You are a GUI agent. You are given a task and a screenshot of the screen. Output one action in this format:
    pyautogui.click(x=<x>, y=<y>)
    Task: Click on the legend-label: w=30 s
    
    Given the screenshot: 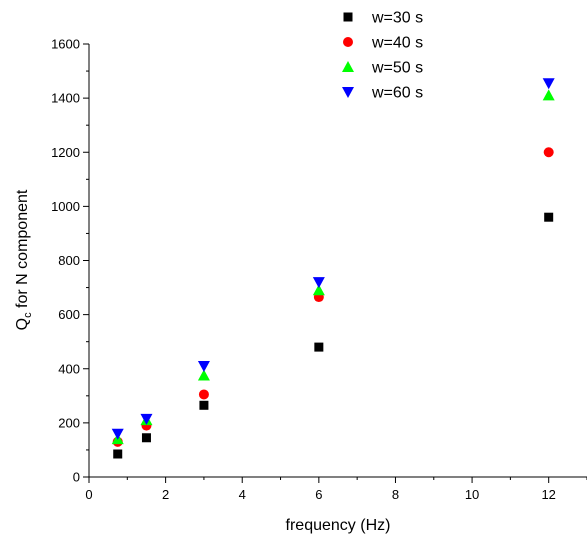 What is the action you would take?
    pyautogui.click(x=397, y=18)
    